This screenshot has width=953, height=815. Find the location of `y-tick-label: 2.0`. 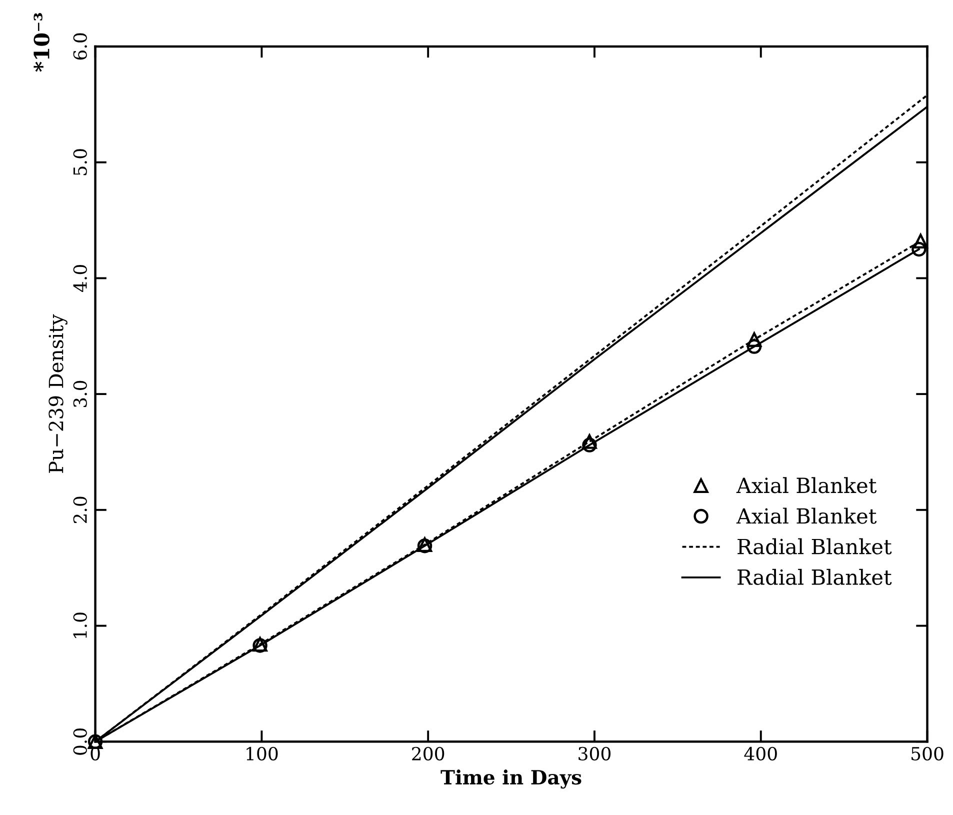

y-tick-label: 2.0 is located at coordinates (80, 510).